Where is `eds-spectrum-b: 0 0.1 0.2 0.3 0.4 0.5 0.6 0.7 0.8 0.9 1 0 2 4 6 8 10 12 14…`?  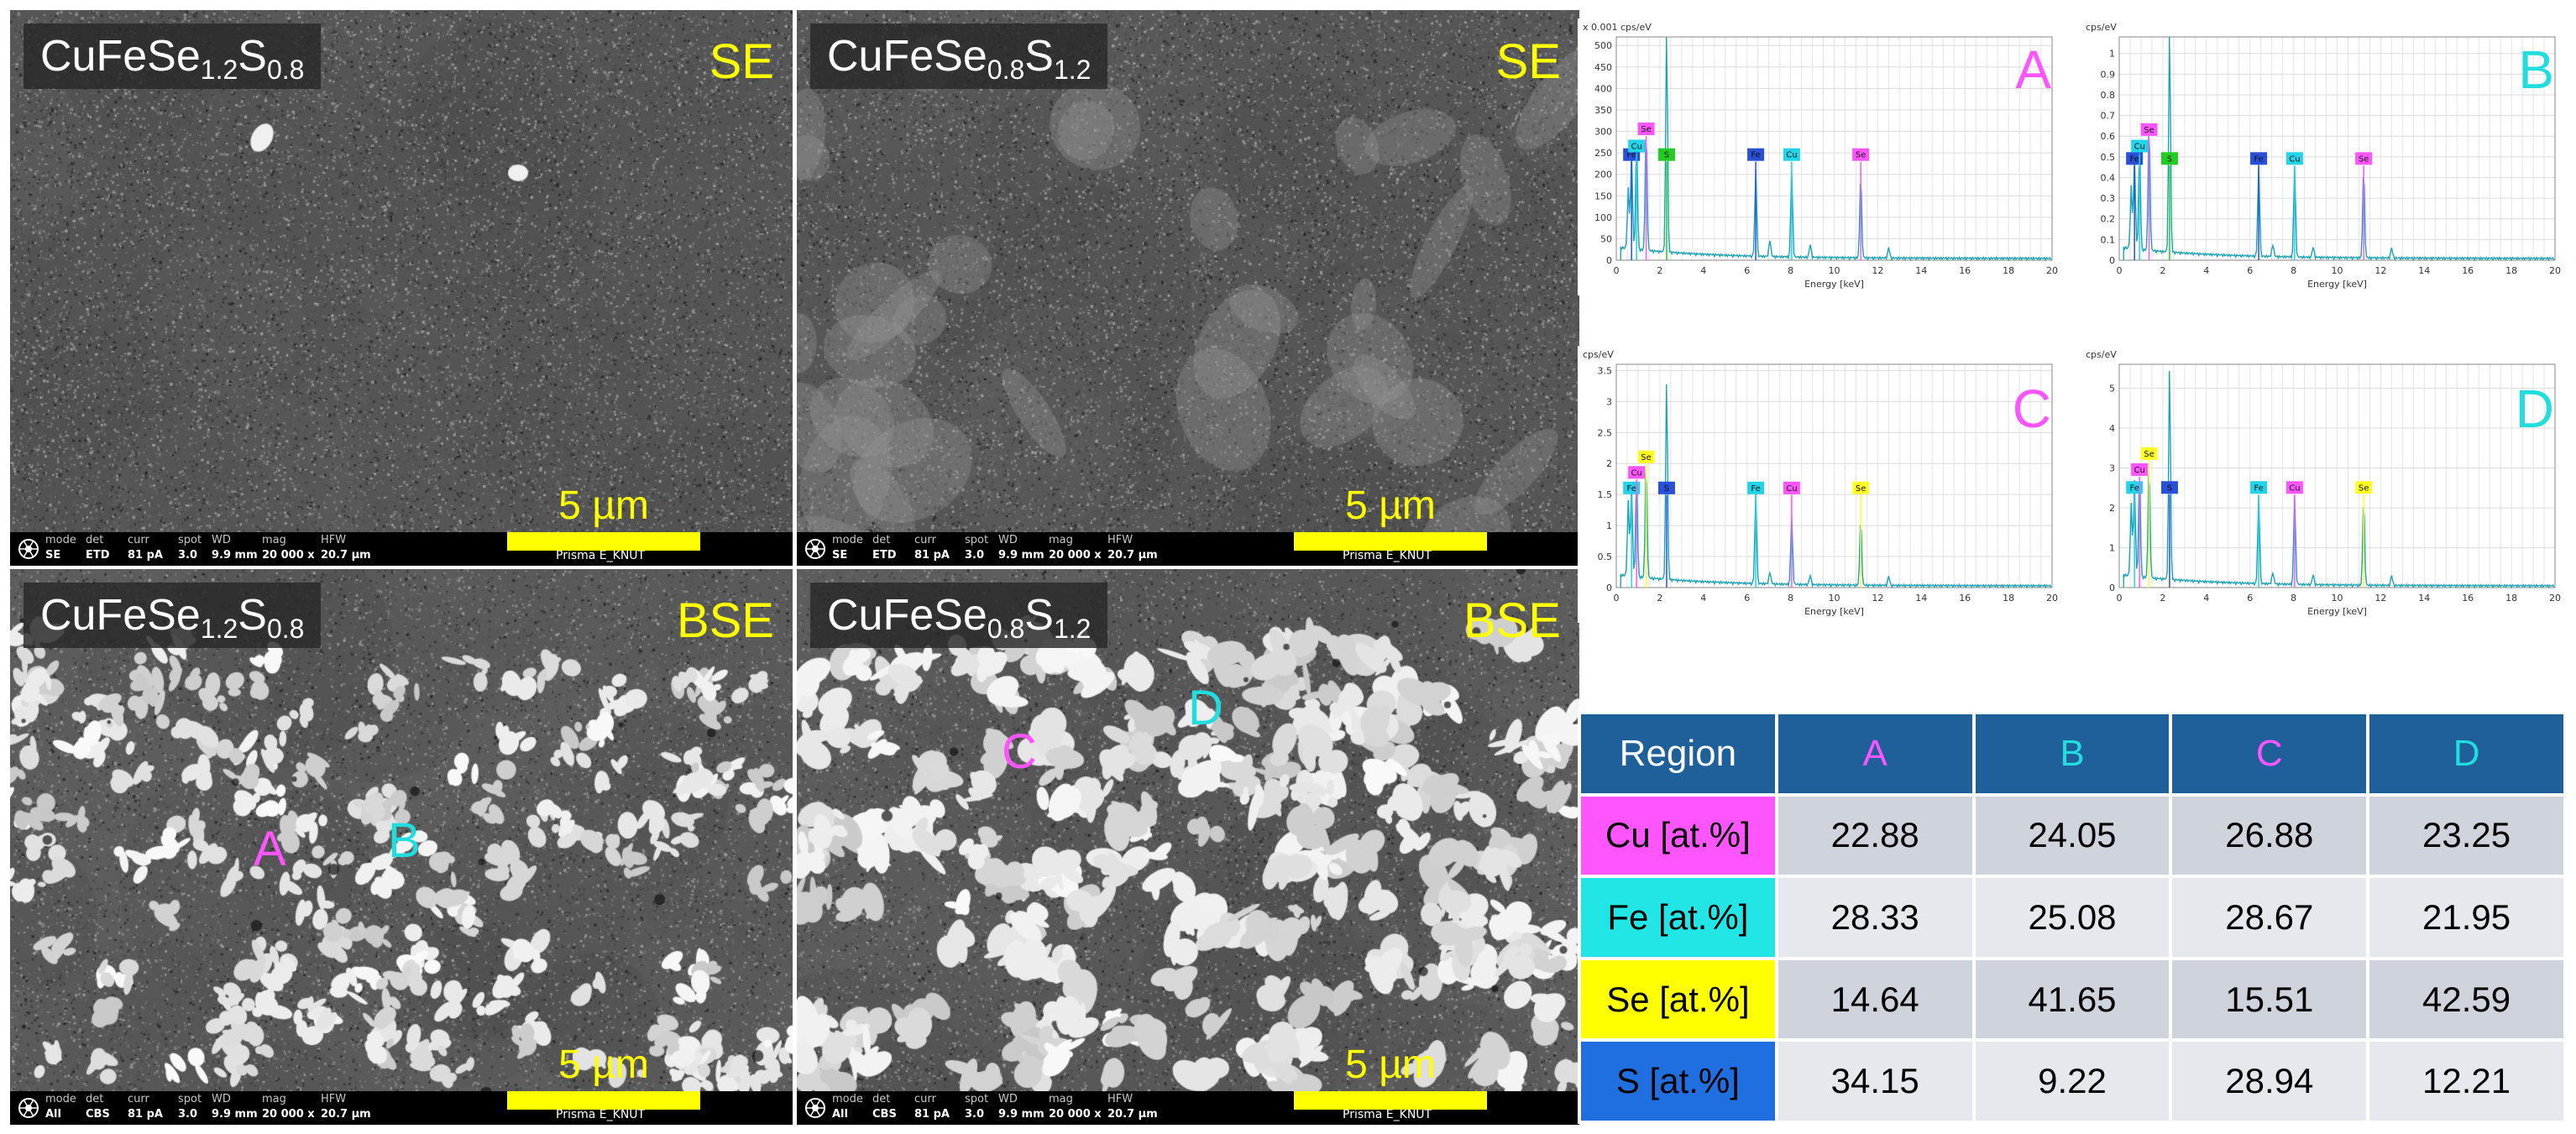
eds-spectrum-b: 0 0.1 0.2 0.3 0.4 0.5 0.6 0.7 0.8 0.9 1 0 2 4 6 8 10 12 14… is located at coordinates (2324, 156).